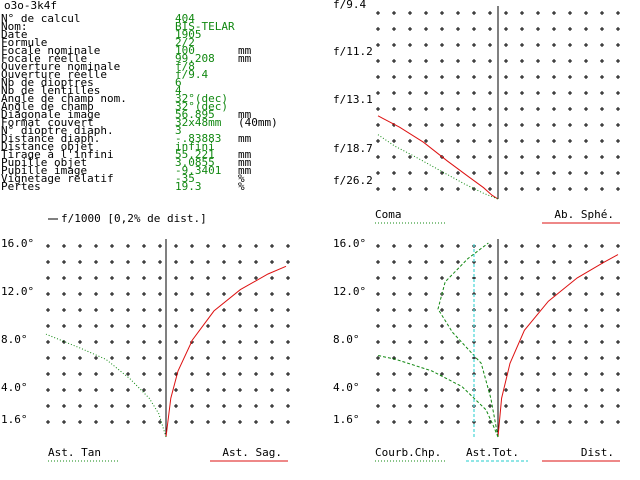 This screenshot has height=480, width=640. Describe the element at coordinates (198, 122) in the screenshot. I see `param-value: 32x48mm` at that location.